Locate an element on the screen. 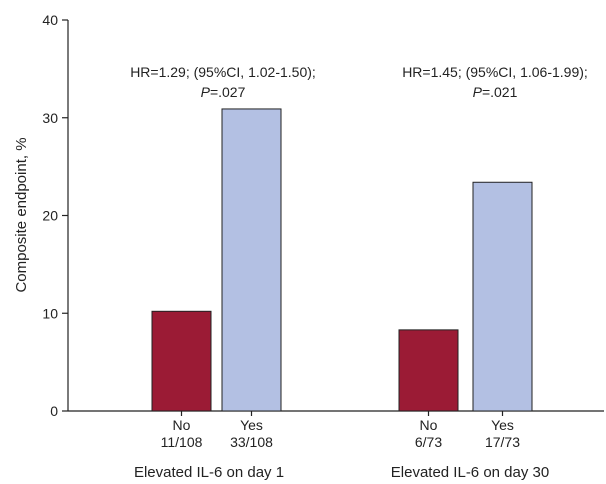 The image size is (606, 484). y-axis-label: Composite endpoint, % is located at coordinates (21, 214).